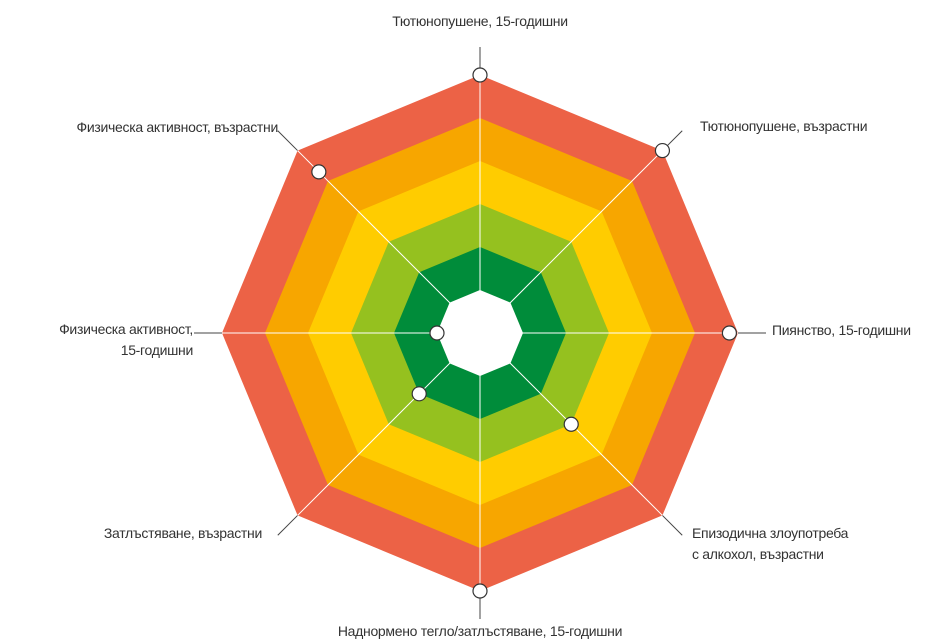 The height and width of the screenshot is (643, 947). What do you see at coordinates (177, 127) in the screenshot?
I see `axis-label: Физическа активност, възрастни` at bounding box center [177, 127].